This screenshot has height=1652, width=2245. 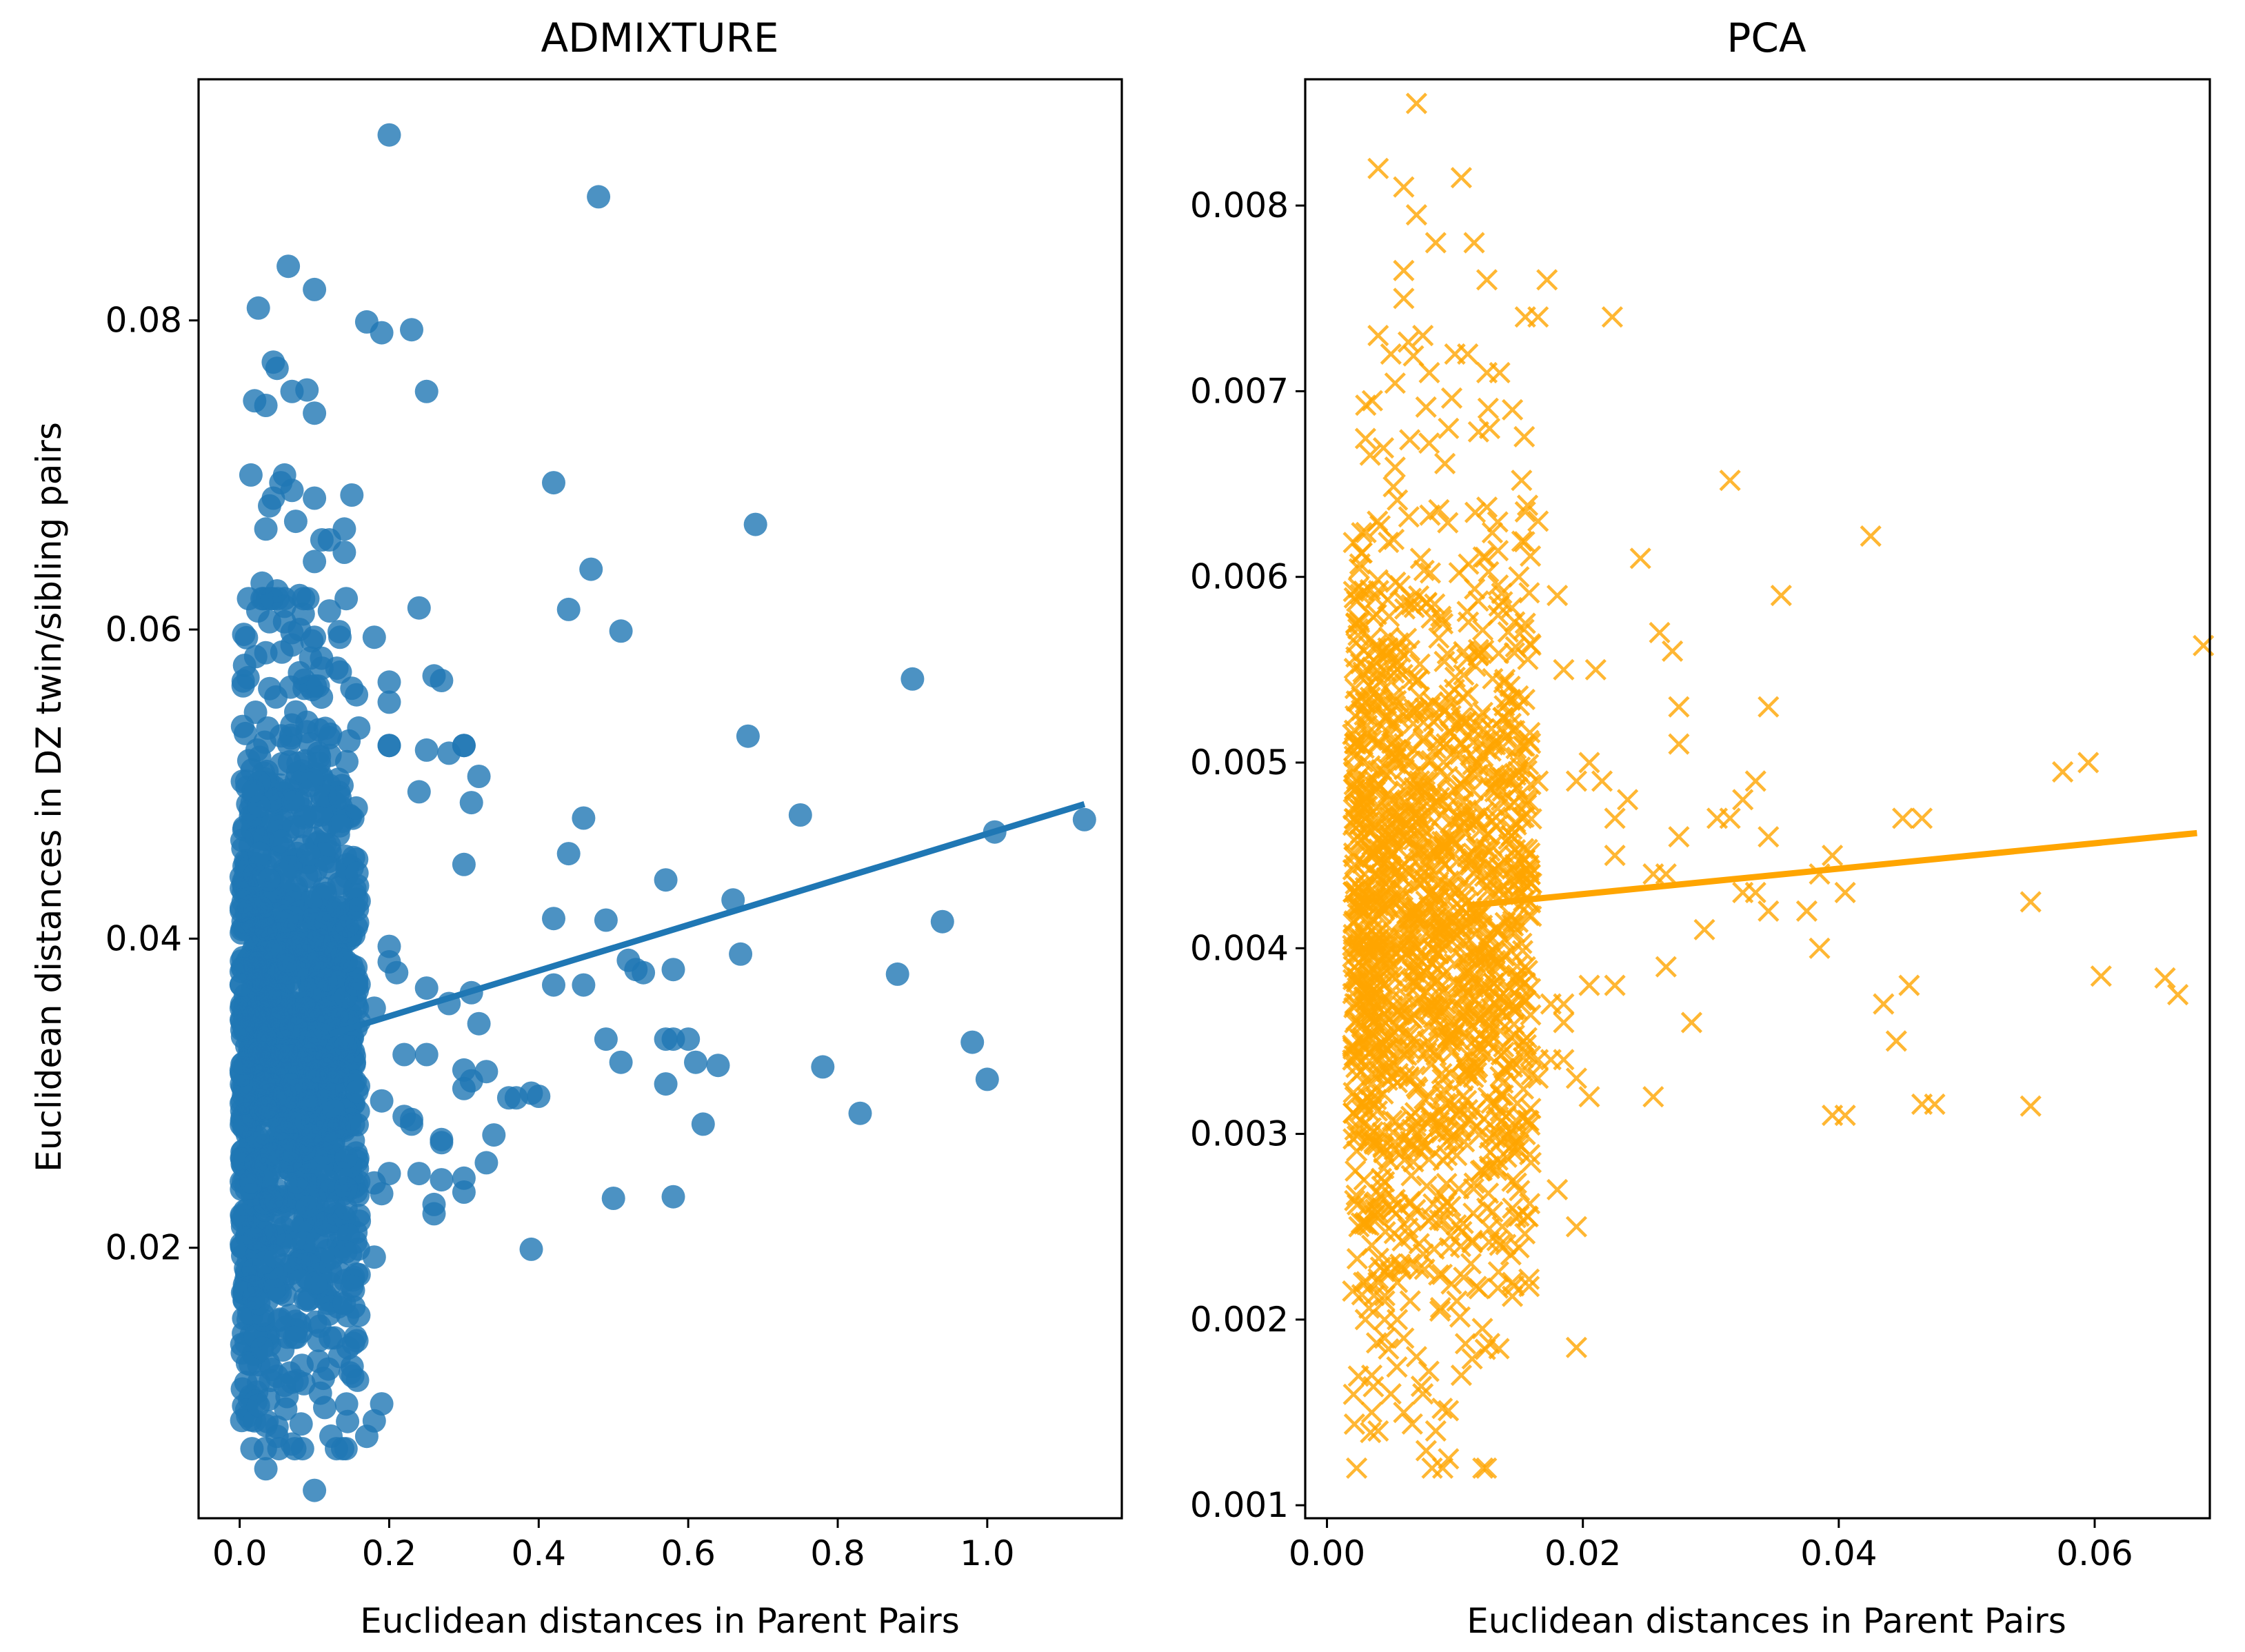 What do you see at coordinates (614, 1545) in the screenshot?
I see `admixture-x-ticks: 0.0 0.2 0.4 0.6 0.8 1.0` at bounding box center [614, 1545].